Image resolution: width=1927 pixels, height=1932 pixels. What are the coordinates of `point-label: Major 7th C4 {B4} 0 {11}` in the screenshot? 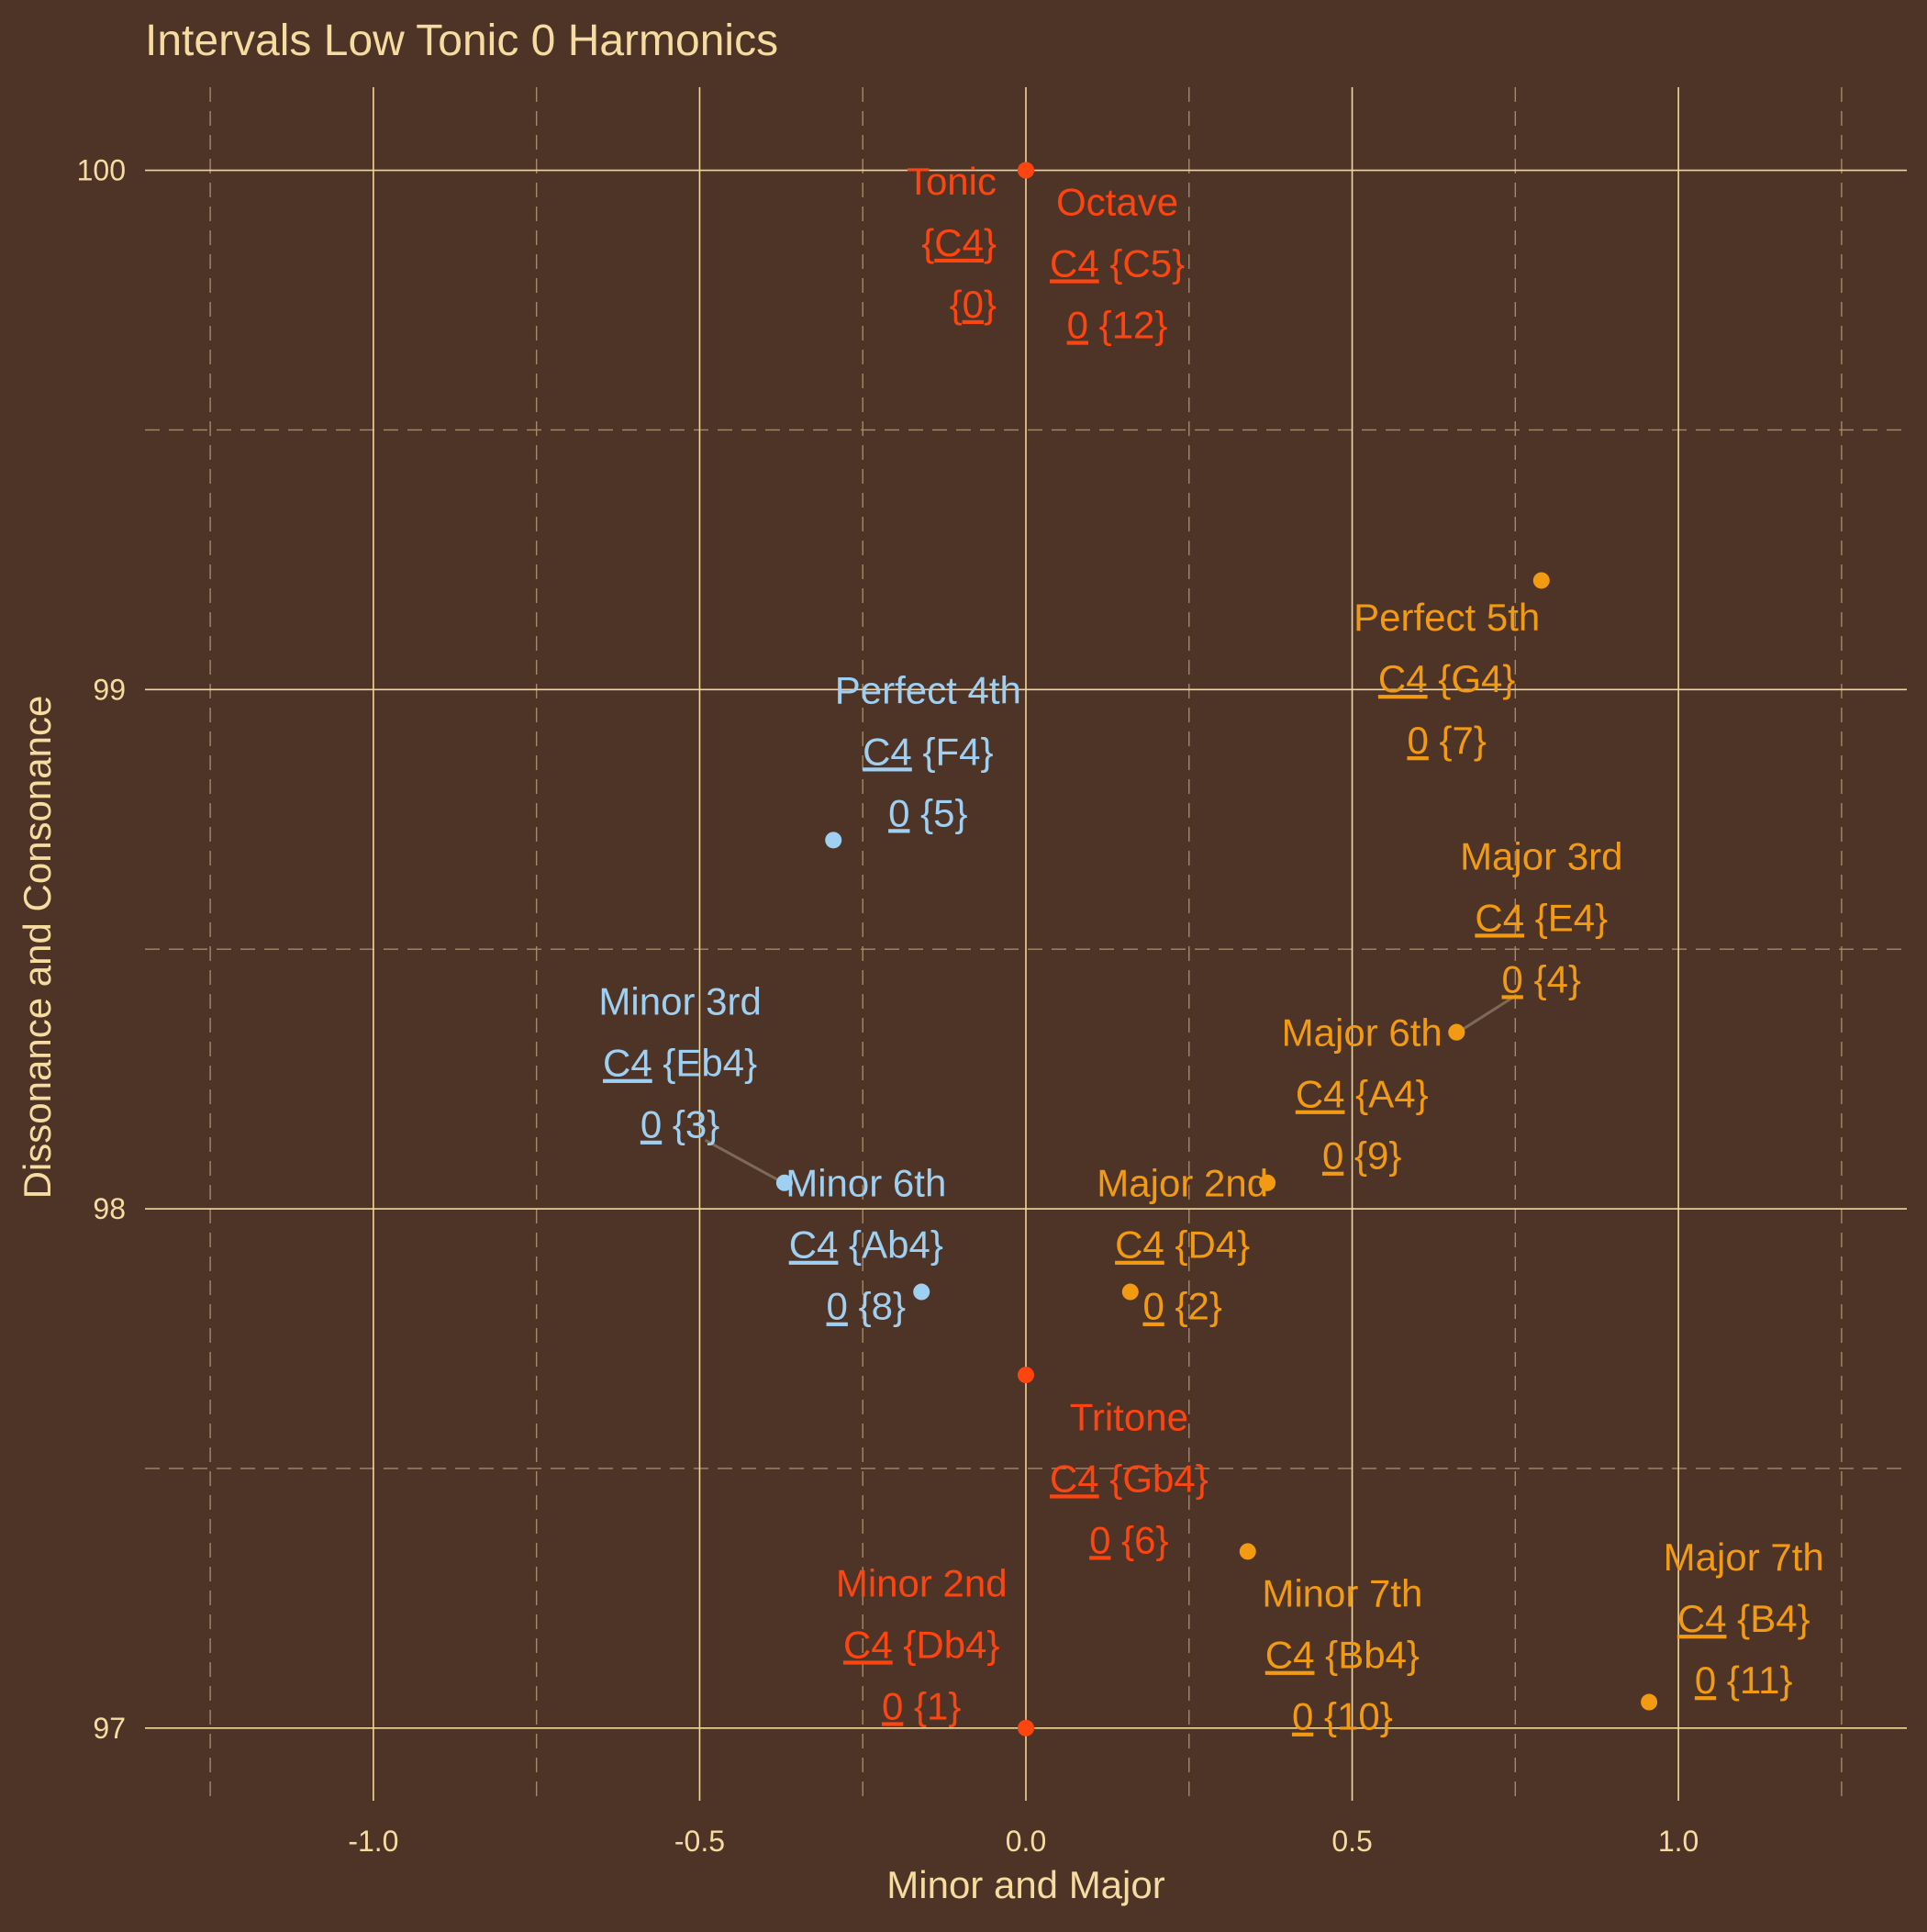 It's located at (1744, 1619).